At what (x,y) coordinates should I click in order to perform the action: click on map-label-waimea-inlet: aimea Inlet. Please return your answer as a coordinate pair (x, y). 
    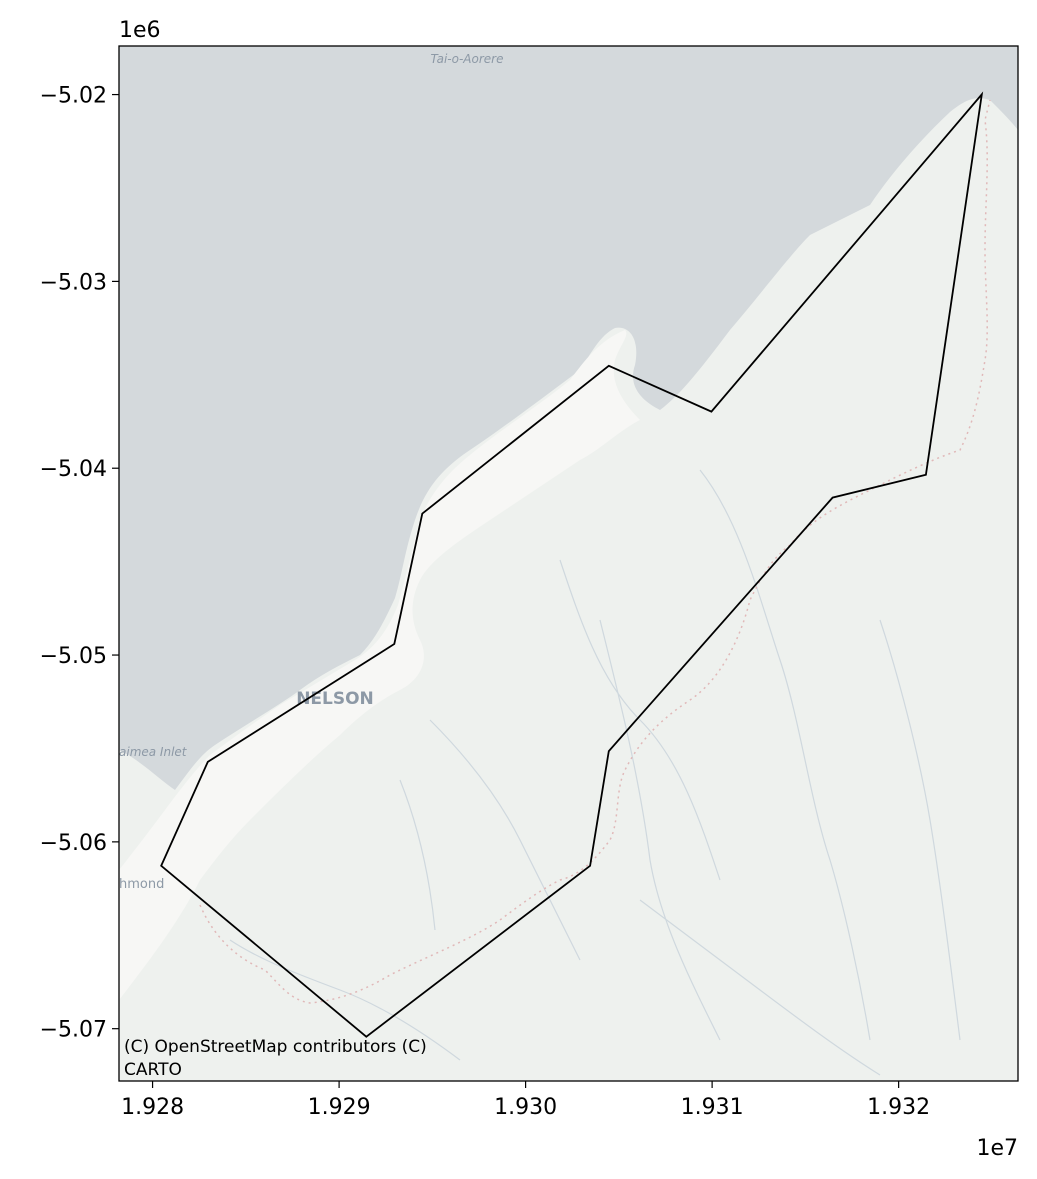
    Looking at the image, I should click on (153, 752).